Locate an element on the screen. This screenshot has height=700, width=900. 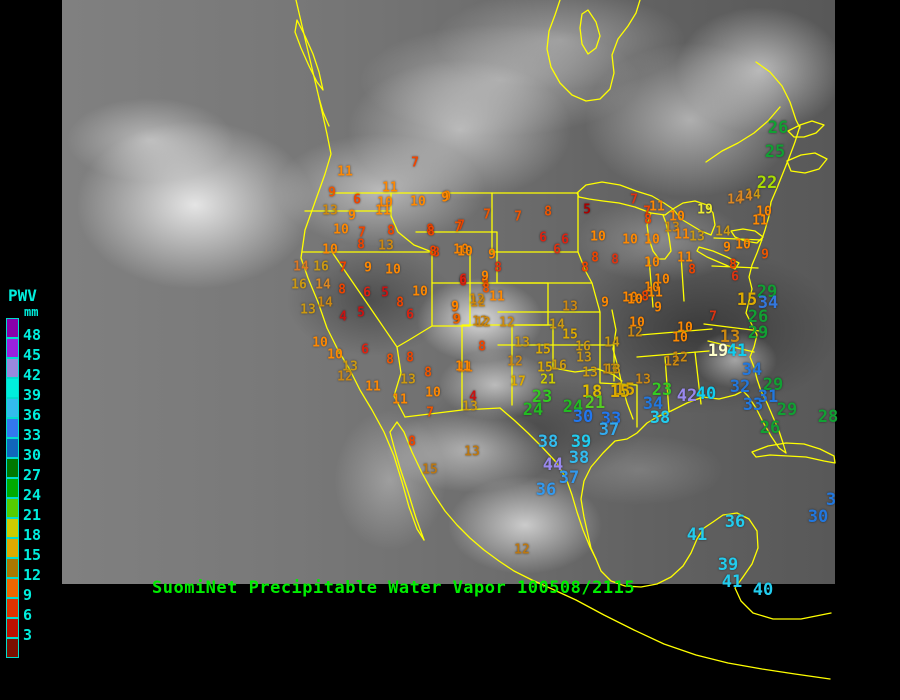
station-value: 17 is located at coordinates (518, 382).